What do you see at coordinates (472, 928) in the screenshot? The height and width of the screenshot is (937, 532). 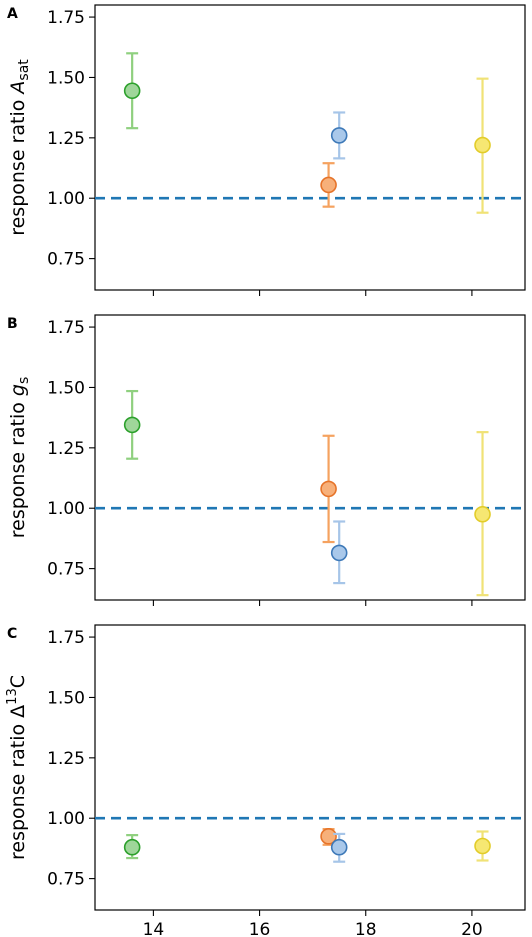 I see `x-tick-label: 20` at bounding box center [472, 928].